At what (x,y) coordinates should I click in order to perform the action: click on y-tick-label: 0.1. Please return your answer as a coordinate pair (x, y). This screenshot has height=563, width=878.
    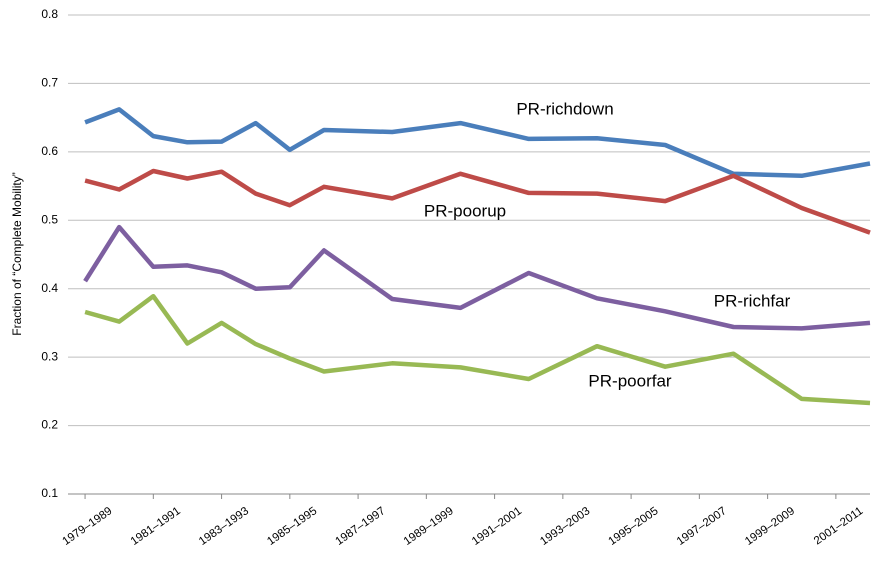
    Looking at the image, I should click on (49, 493).